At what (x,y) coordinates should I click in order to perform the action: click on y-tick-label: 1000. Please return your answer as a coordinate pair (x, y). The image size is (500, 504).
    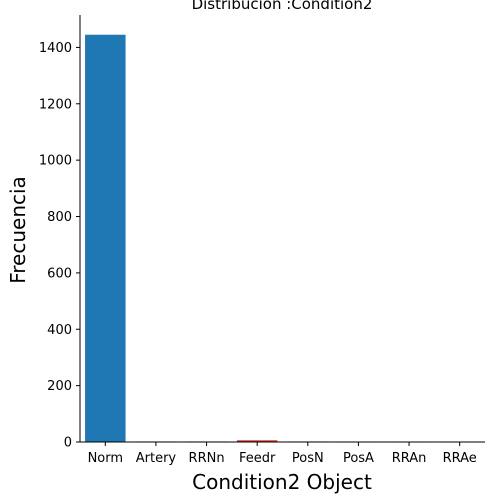
    Looking at the image, I should click on (55, 161).